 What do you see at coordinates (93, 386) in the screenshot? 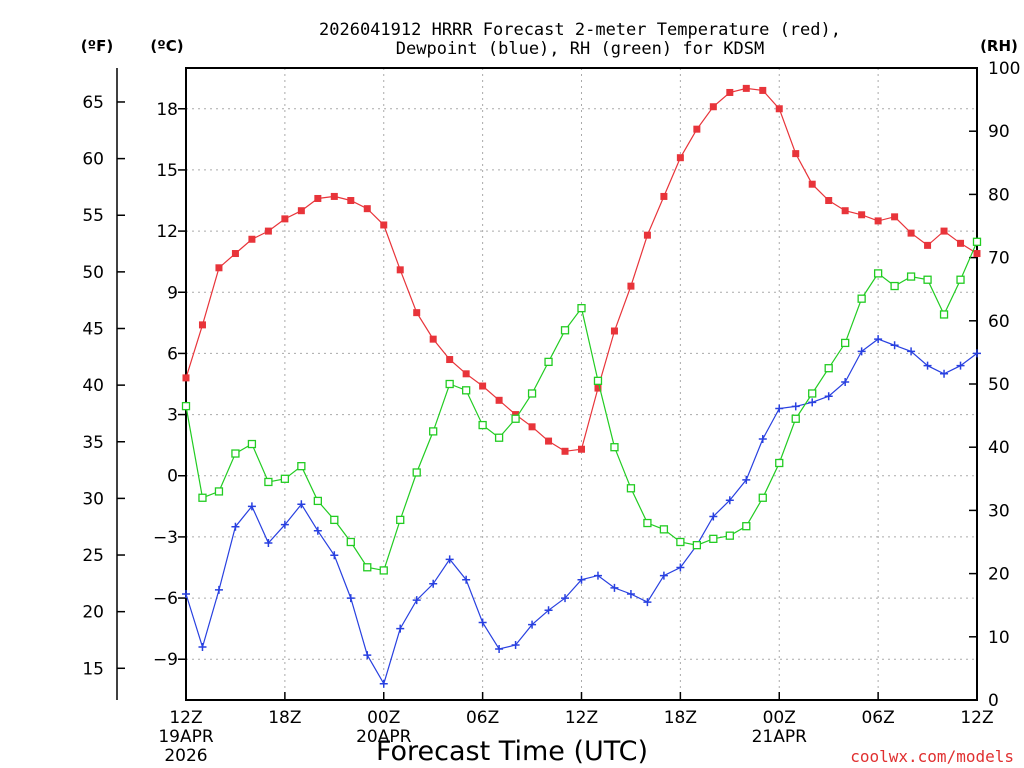
I see `f-tick-label: 40` at bounding box center [93, 386].